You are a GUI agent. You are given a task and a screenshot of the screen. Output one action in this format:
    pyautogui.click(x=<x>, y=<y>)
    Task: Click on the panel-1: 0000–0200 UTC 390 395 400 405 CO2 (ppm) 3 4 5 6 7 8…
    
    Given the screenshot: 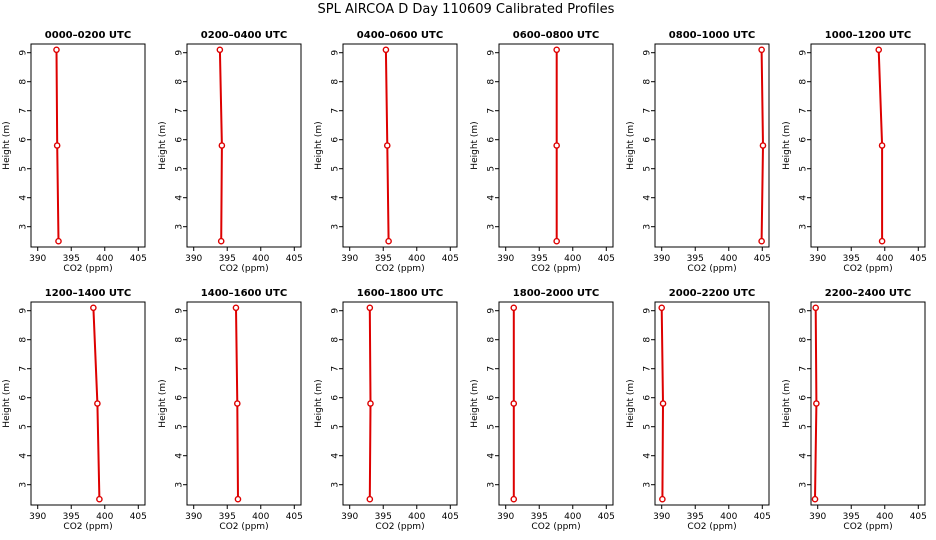 What is the action you would take?
    pyautogui.click(x=74, y=152)
    